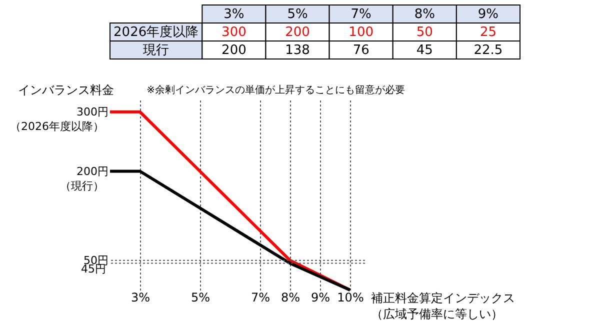 The height and width of the screenshot is (331, 590). I want to click on data-label: 76, so click(361, 50).